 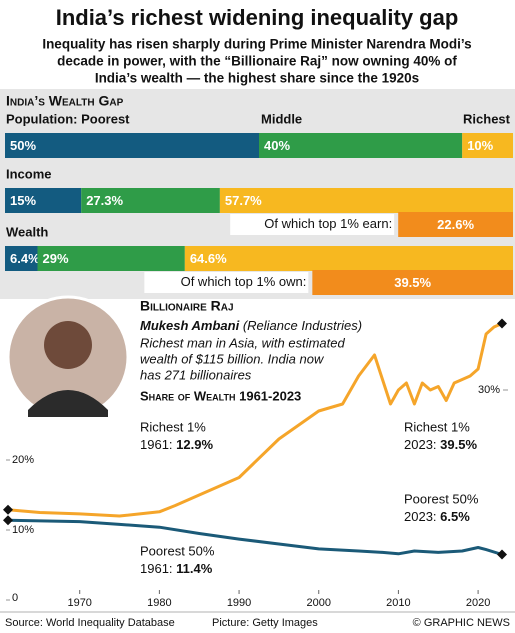 I want to click on value-label: 57.7%, so click(x=243, y=200).